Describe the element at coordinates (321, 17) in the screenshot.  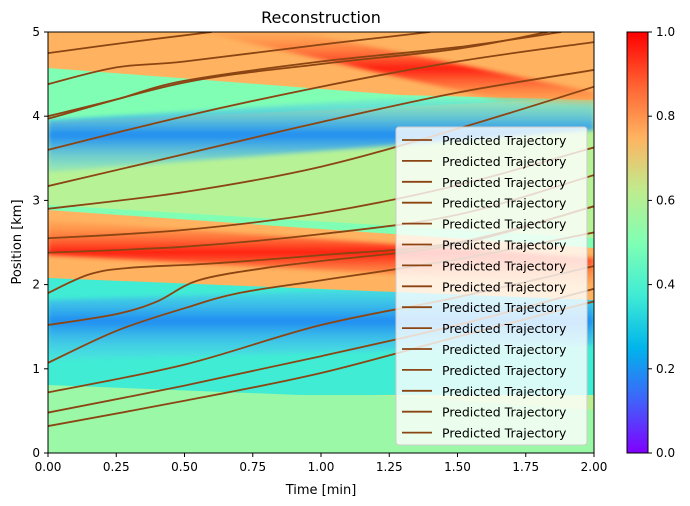
I see `chart-title: Reconstruction` at that location.